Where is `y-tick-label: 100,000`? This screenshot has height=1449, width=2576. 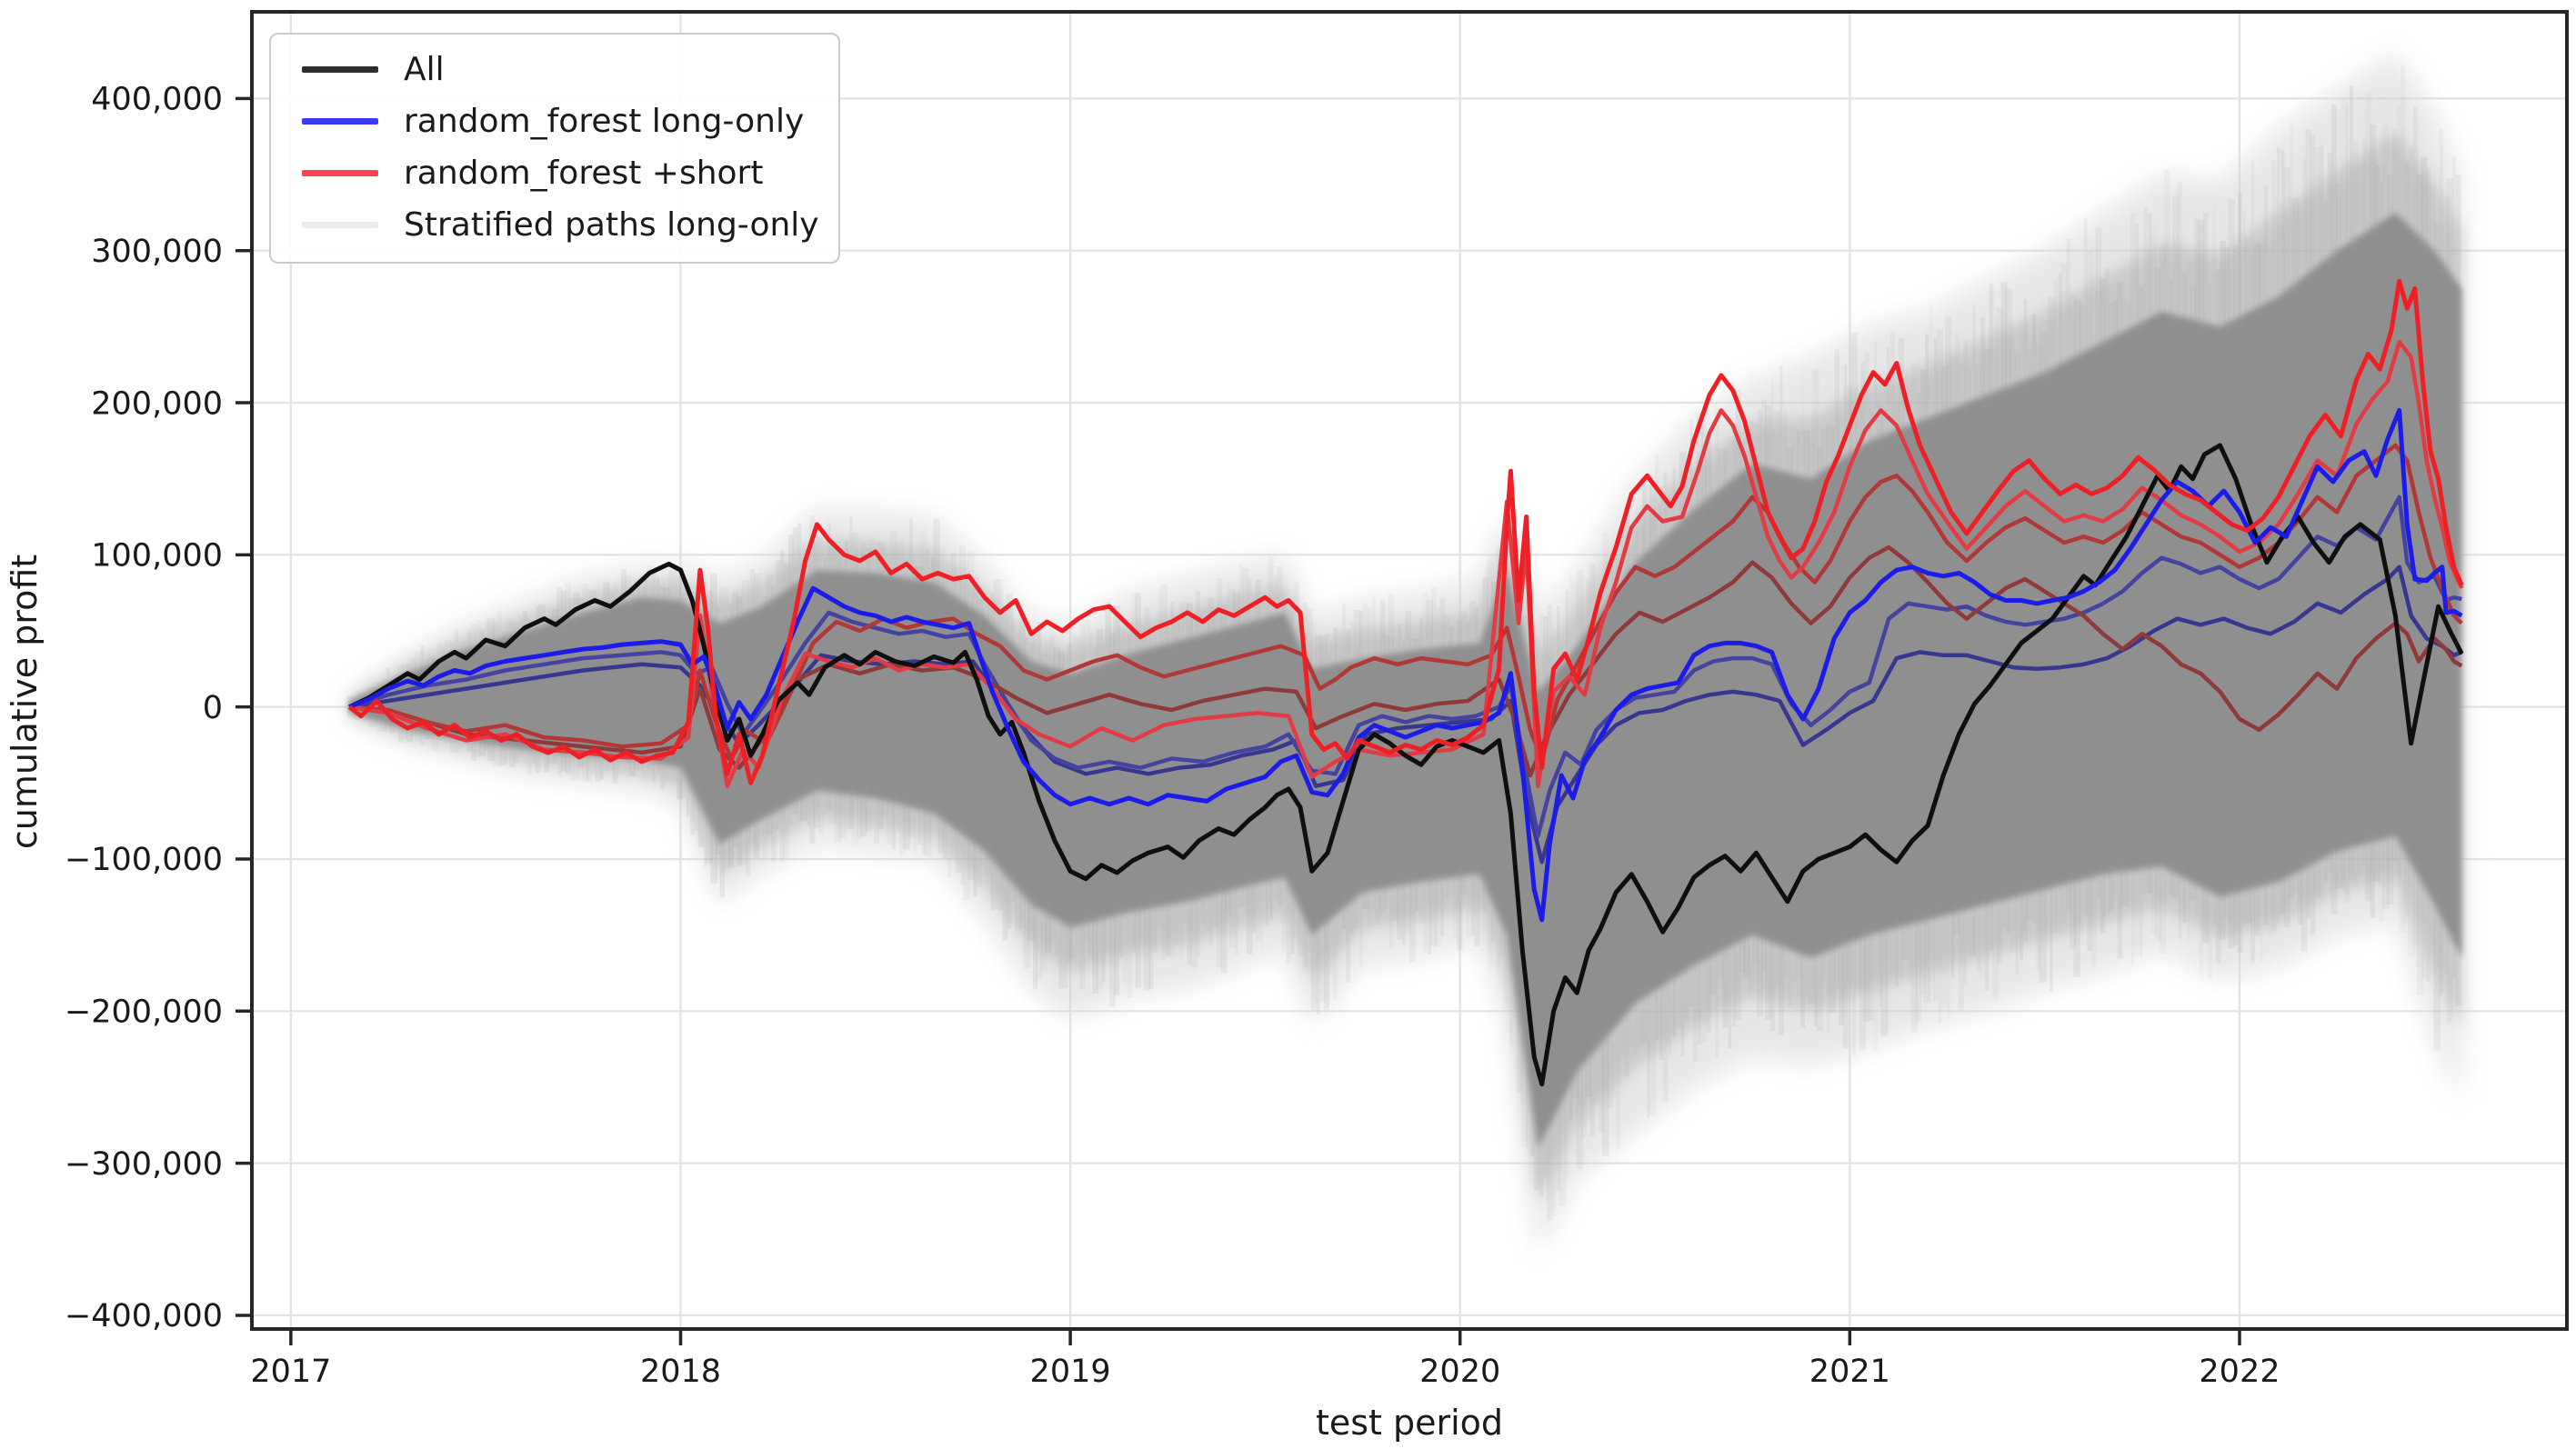 y-tick-label: 100,000 is located at coordinates (157, 556).